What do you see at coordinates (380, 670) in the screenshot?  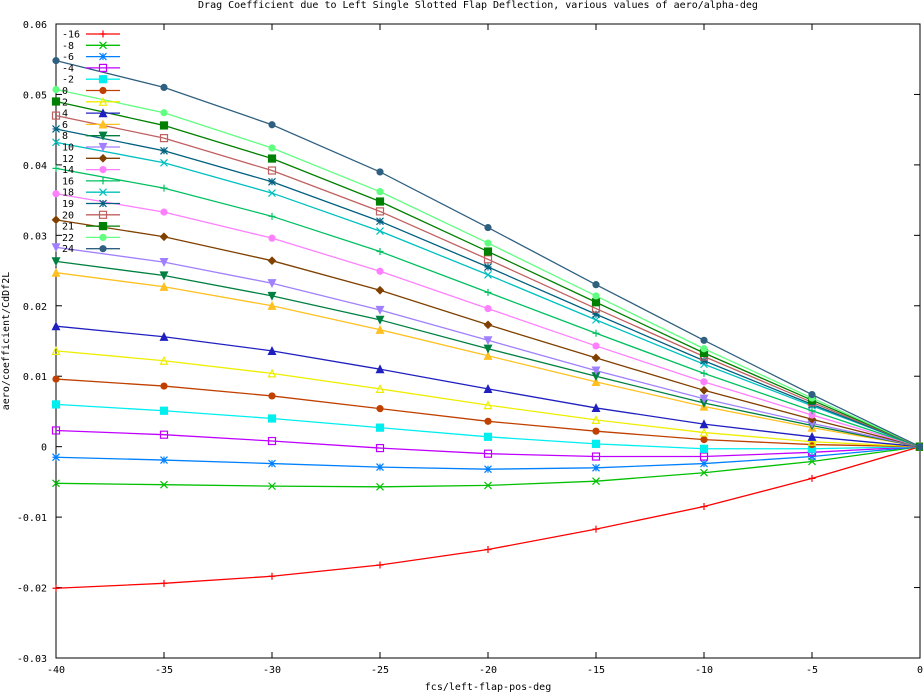 I see `x-tick-label: -25` at bounding box center [380, 670].